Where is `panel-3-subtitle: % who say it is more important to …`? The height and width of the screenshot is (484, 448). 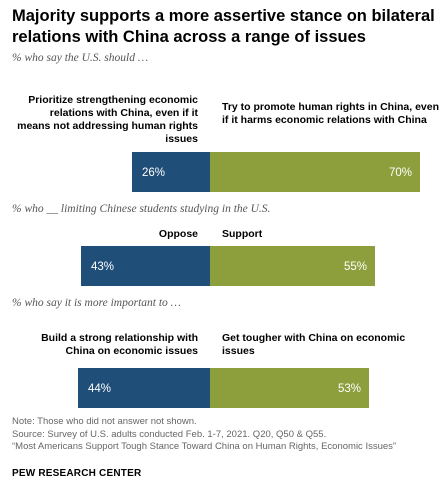 panel-3-subtitle: % who say it is more important to … is located at coordinates (96, 303).